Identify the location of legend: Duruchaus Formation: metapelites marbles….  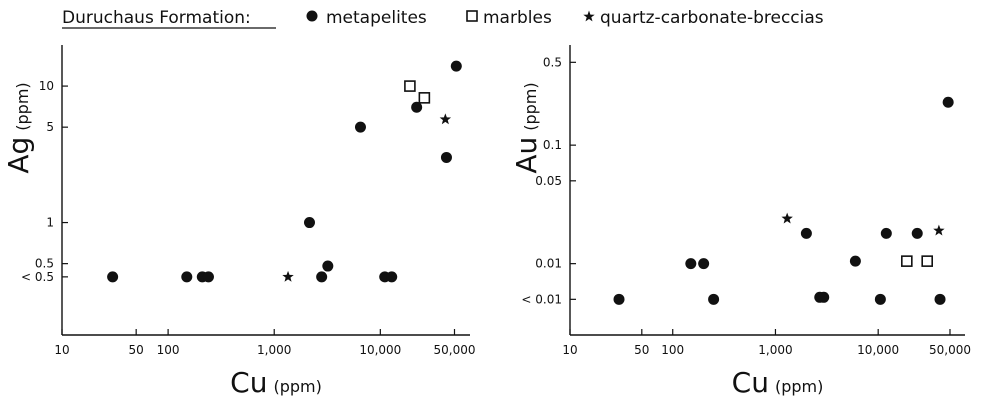
(443, 18).